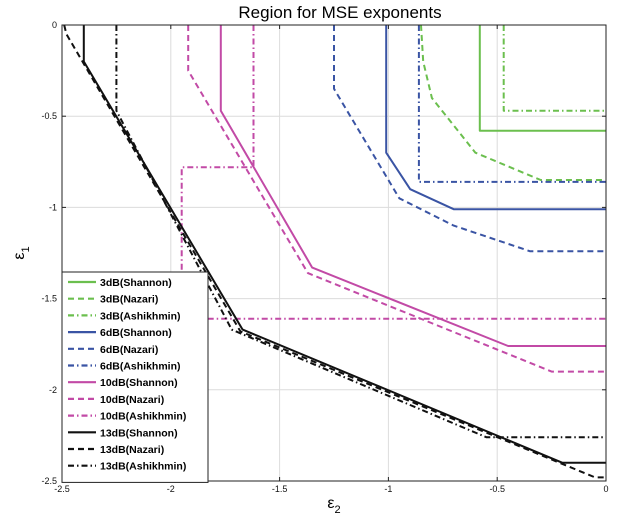  I want to click on legend-entry: 13dB(Shannon), so click(139, 433).